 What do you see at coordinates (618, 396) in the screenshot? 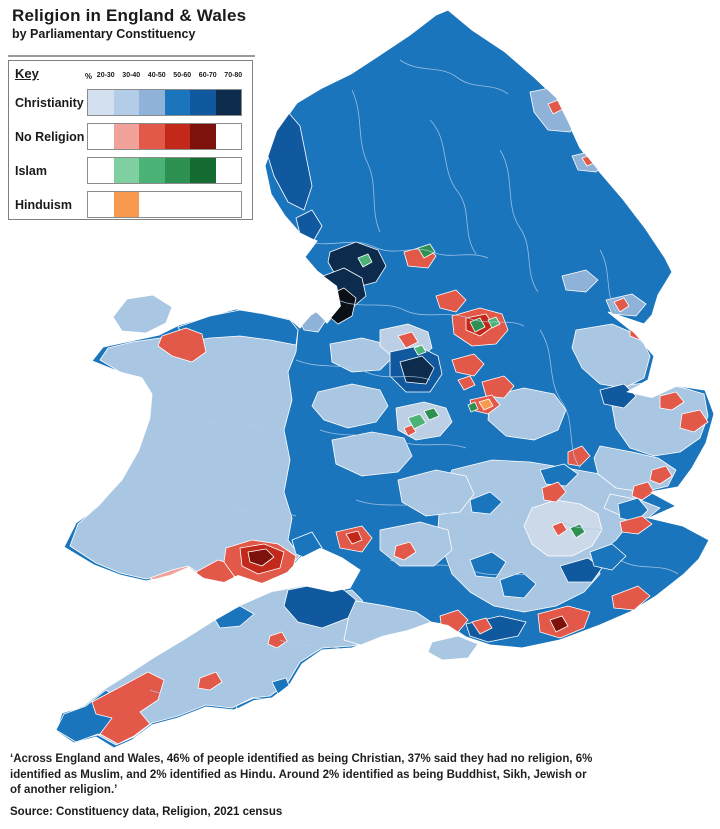
I see `region-kings-lynn-dark` at bounding box center [618, 396].